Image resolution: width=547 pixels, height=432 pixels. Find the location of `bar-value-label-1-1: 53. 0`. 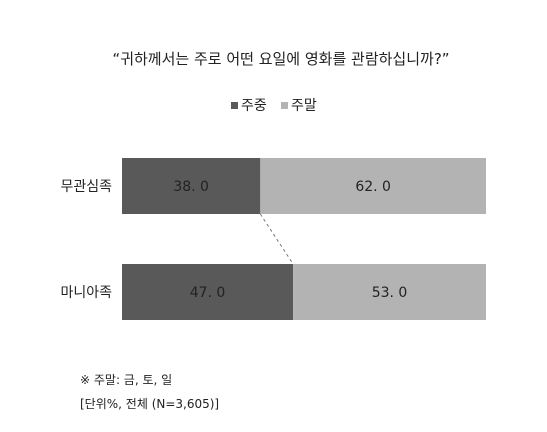

bar-value-label-1-1: 53. 0 is located at coordinates (390, 293).